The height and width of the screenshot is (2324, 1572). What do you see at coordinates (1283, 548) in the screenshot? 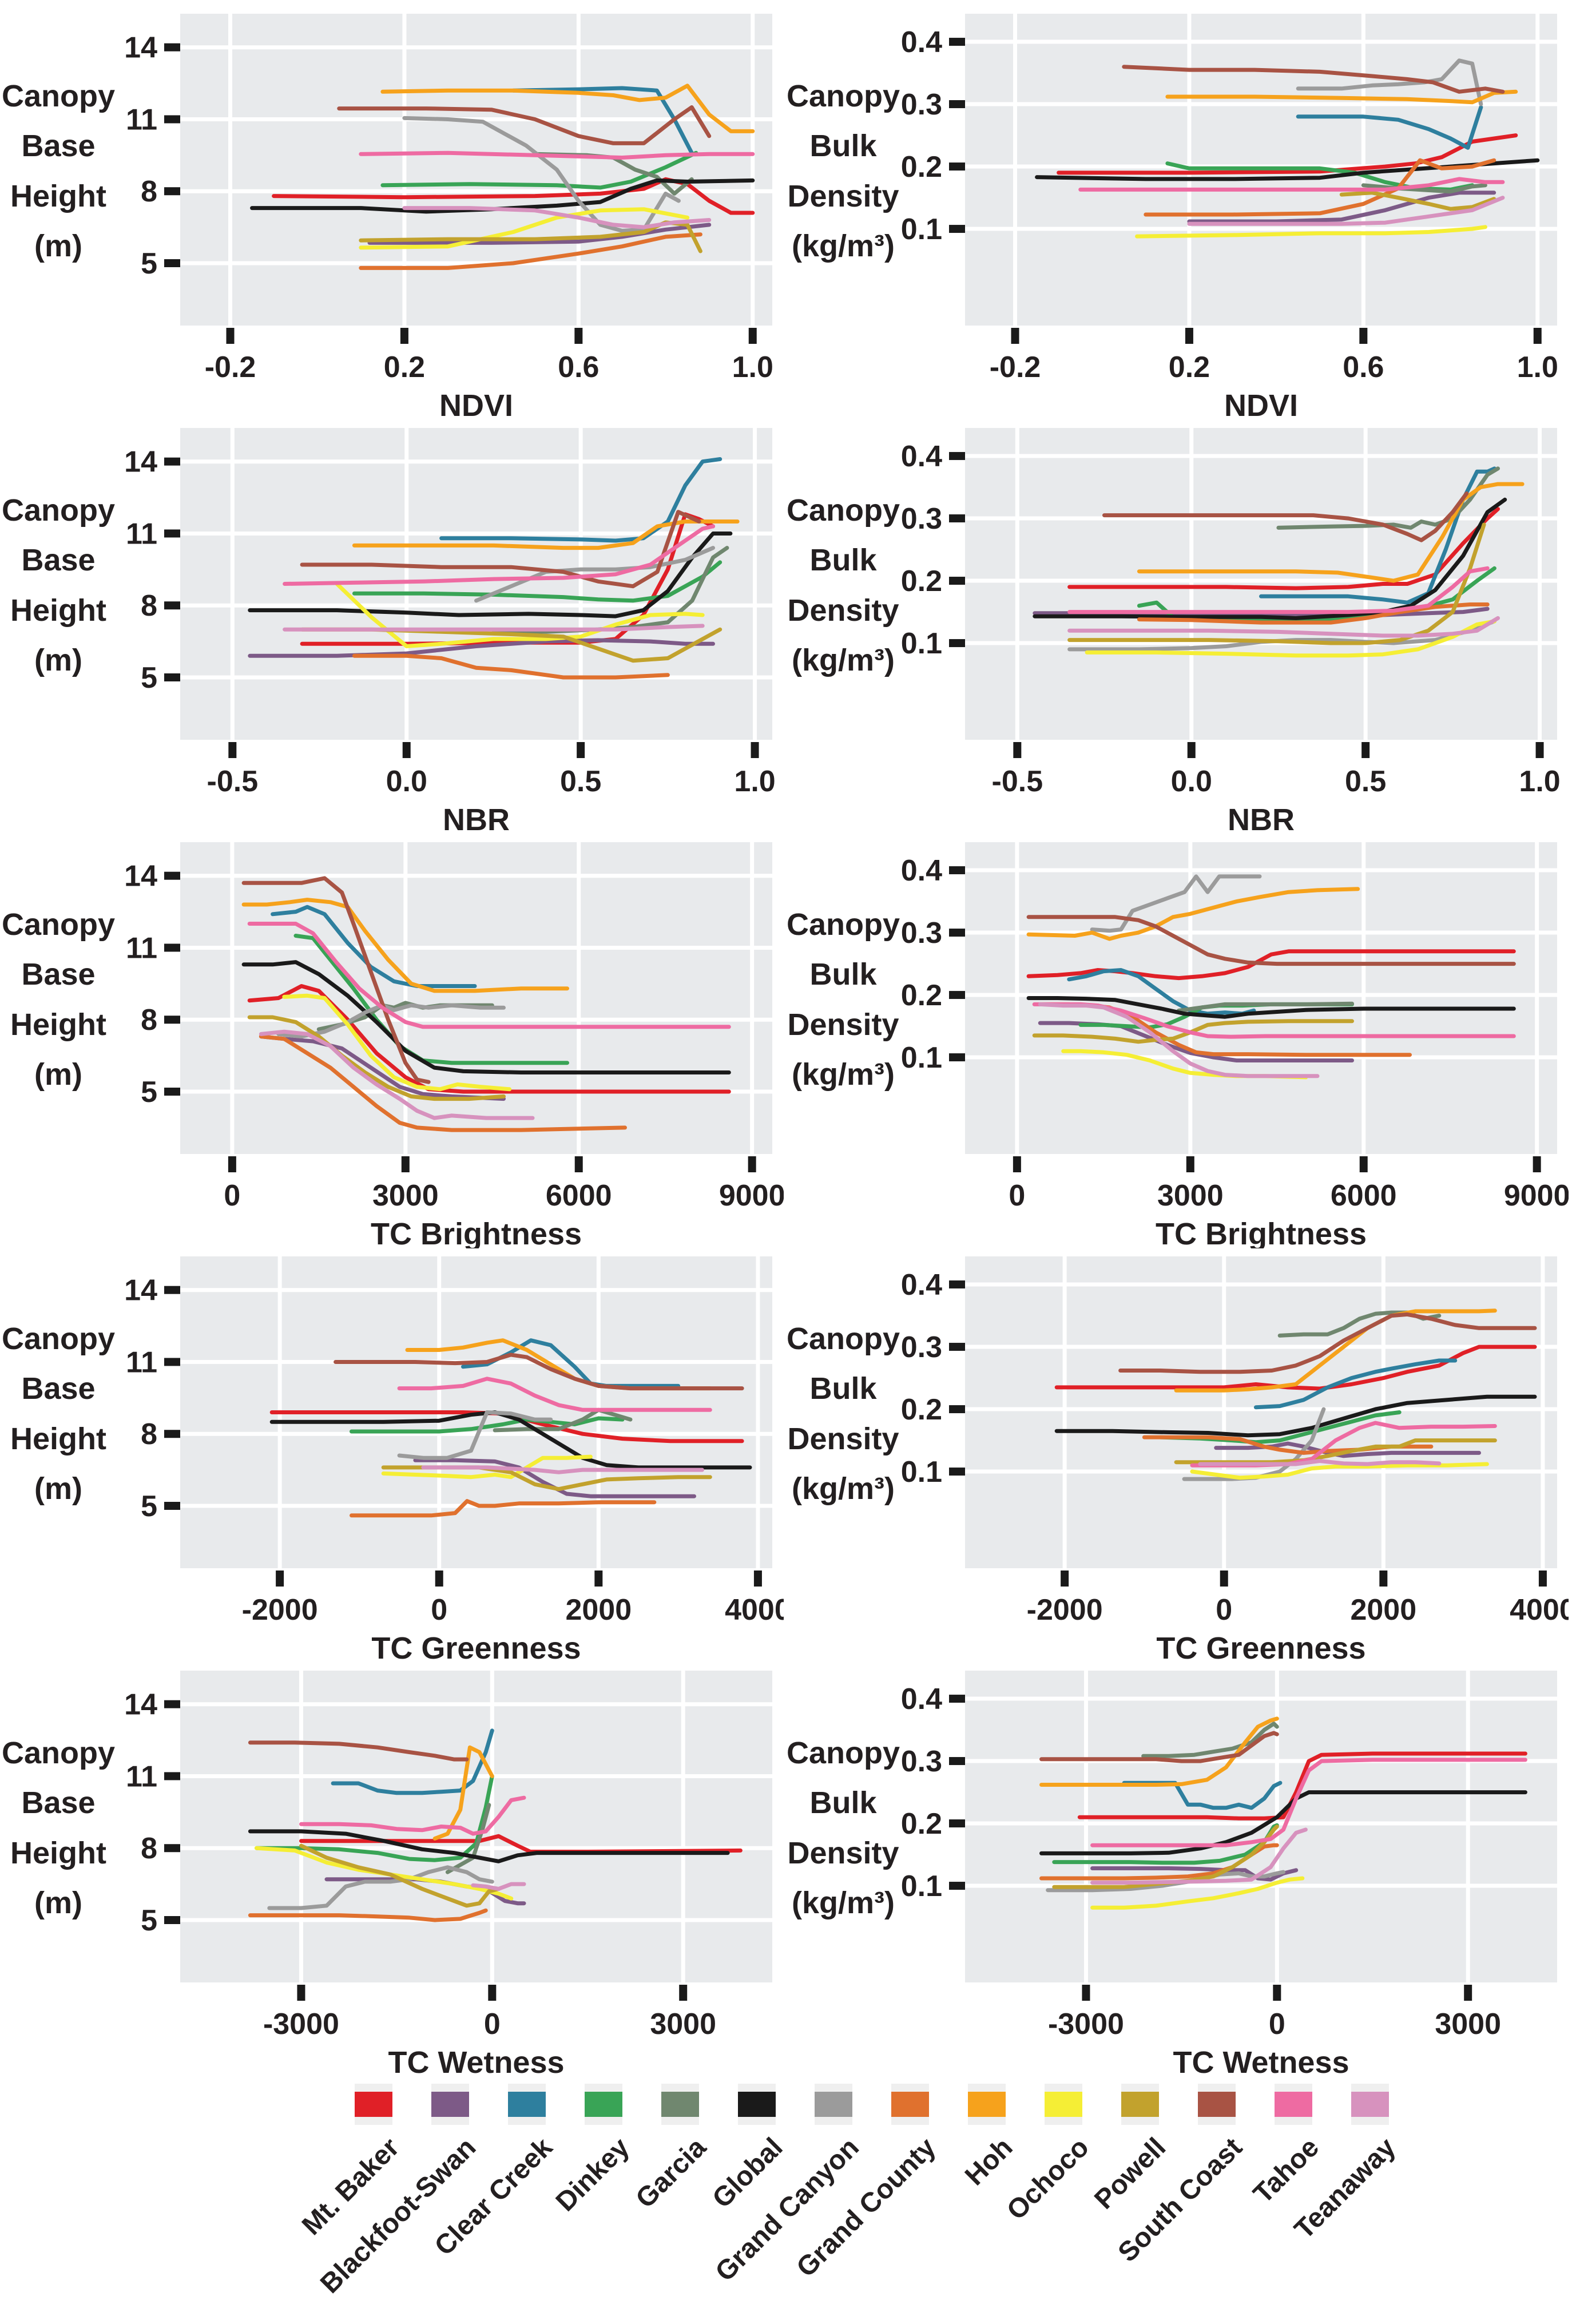
I see `series-line-mt_baker` at bounding box center [1283, 548].